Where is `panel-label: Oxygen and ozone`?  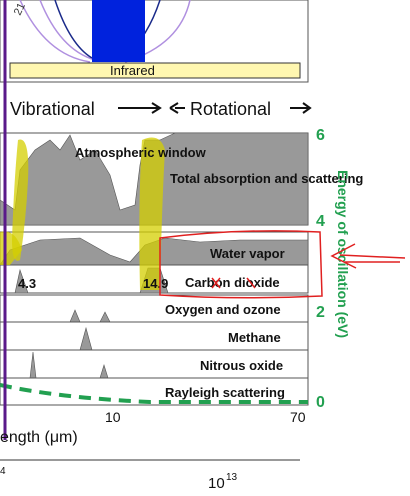
panel-label: Oxygen and ozone is located at coordinates (223, 309).